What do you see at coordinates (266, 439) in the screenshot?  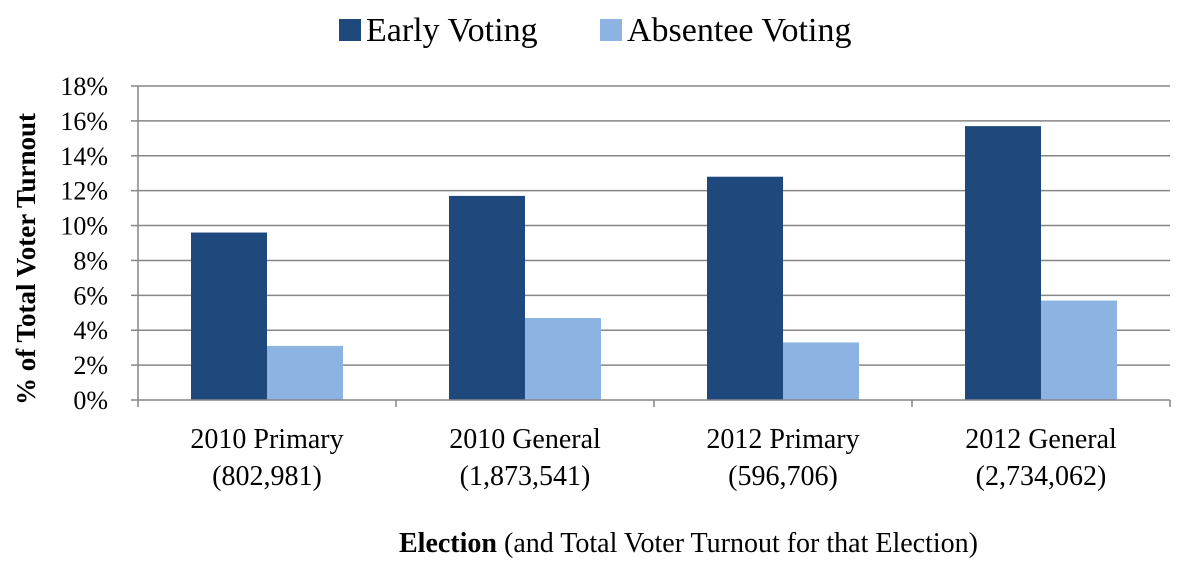 I see `x-category-label: 2010 Primary` at bounding box center [266, 439].